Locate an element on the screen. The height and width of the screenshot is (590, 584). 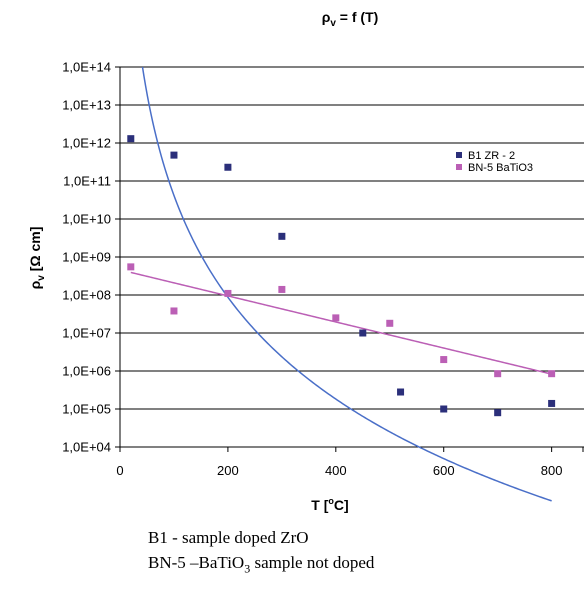
x-tick-label: 0 is located at coordinates (119, 470).